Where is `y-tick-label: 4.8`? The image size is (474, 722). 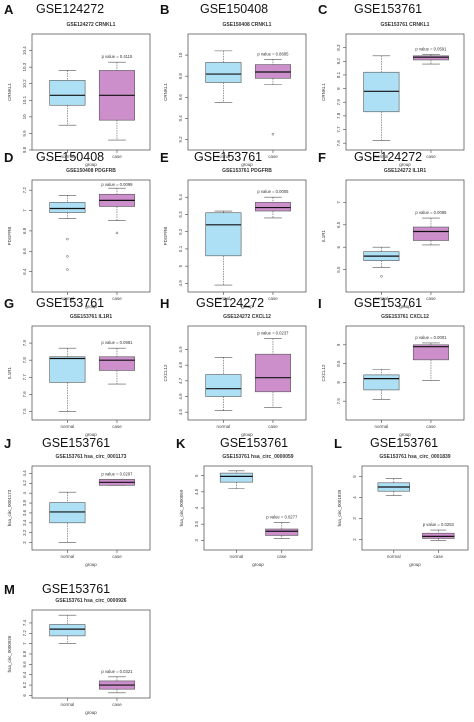 y-tick-label: 4.8 is located at coordinates (180, 365).